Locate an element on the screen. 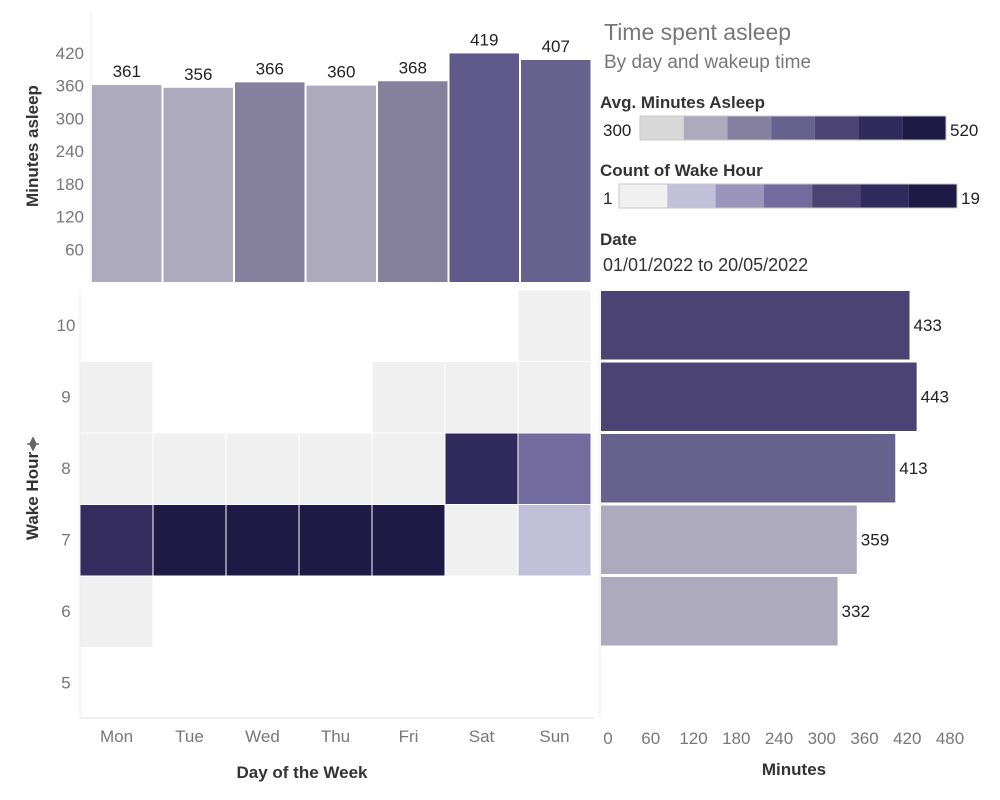  hbar-label-hour-8: 413 is located at coordinates (913, 468).